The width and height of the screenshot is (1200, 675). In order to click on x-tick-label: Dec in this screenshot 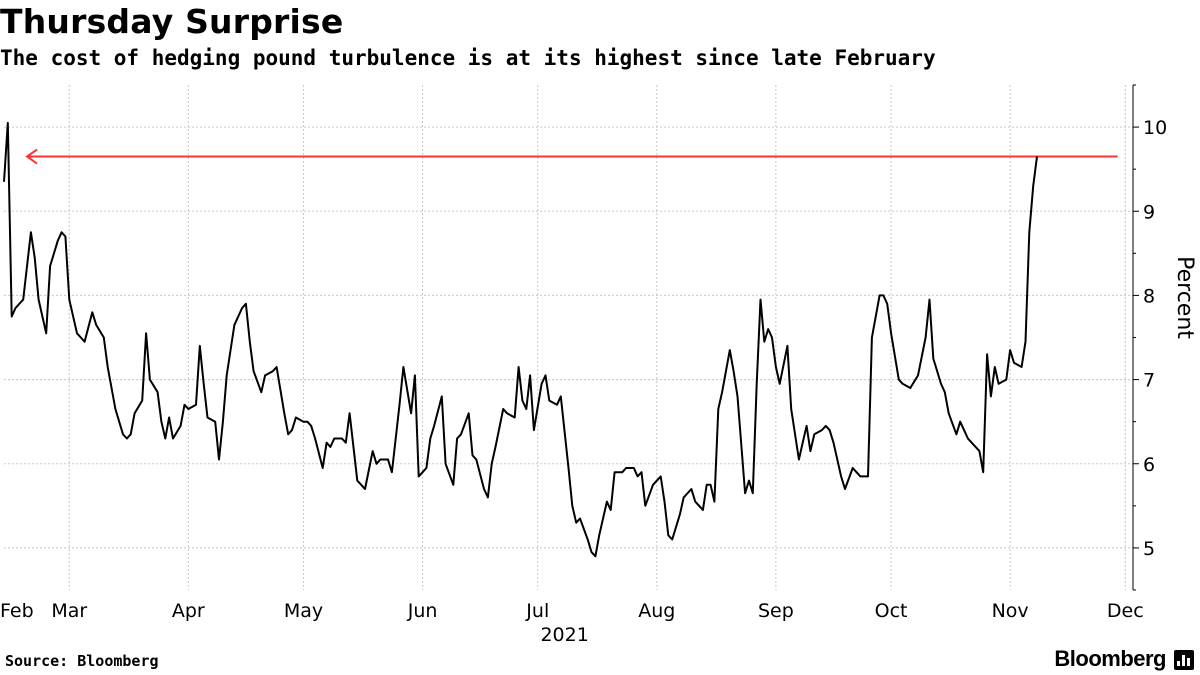, I will do `click(1125, 611)`.